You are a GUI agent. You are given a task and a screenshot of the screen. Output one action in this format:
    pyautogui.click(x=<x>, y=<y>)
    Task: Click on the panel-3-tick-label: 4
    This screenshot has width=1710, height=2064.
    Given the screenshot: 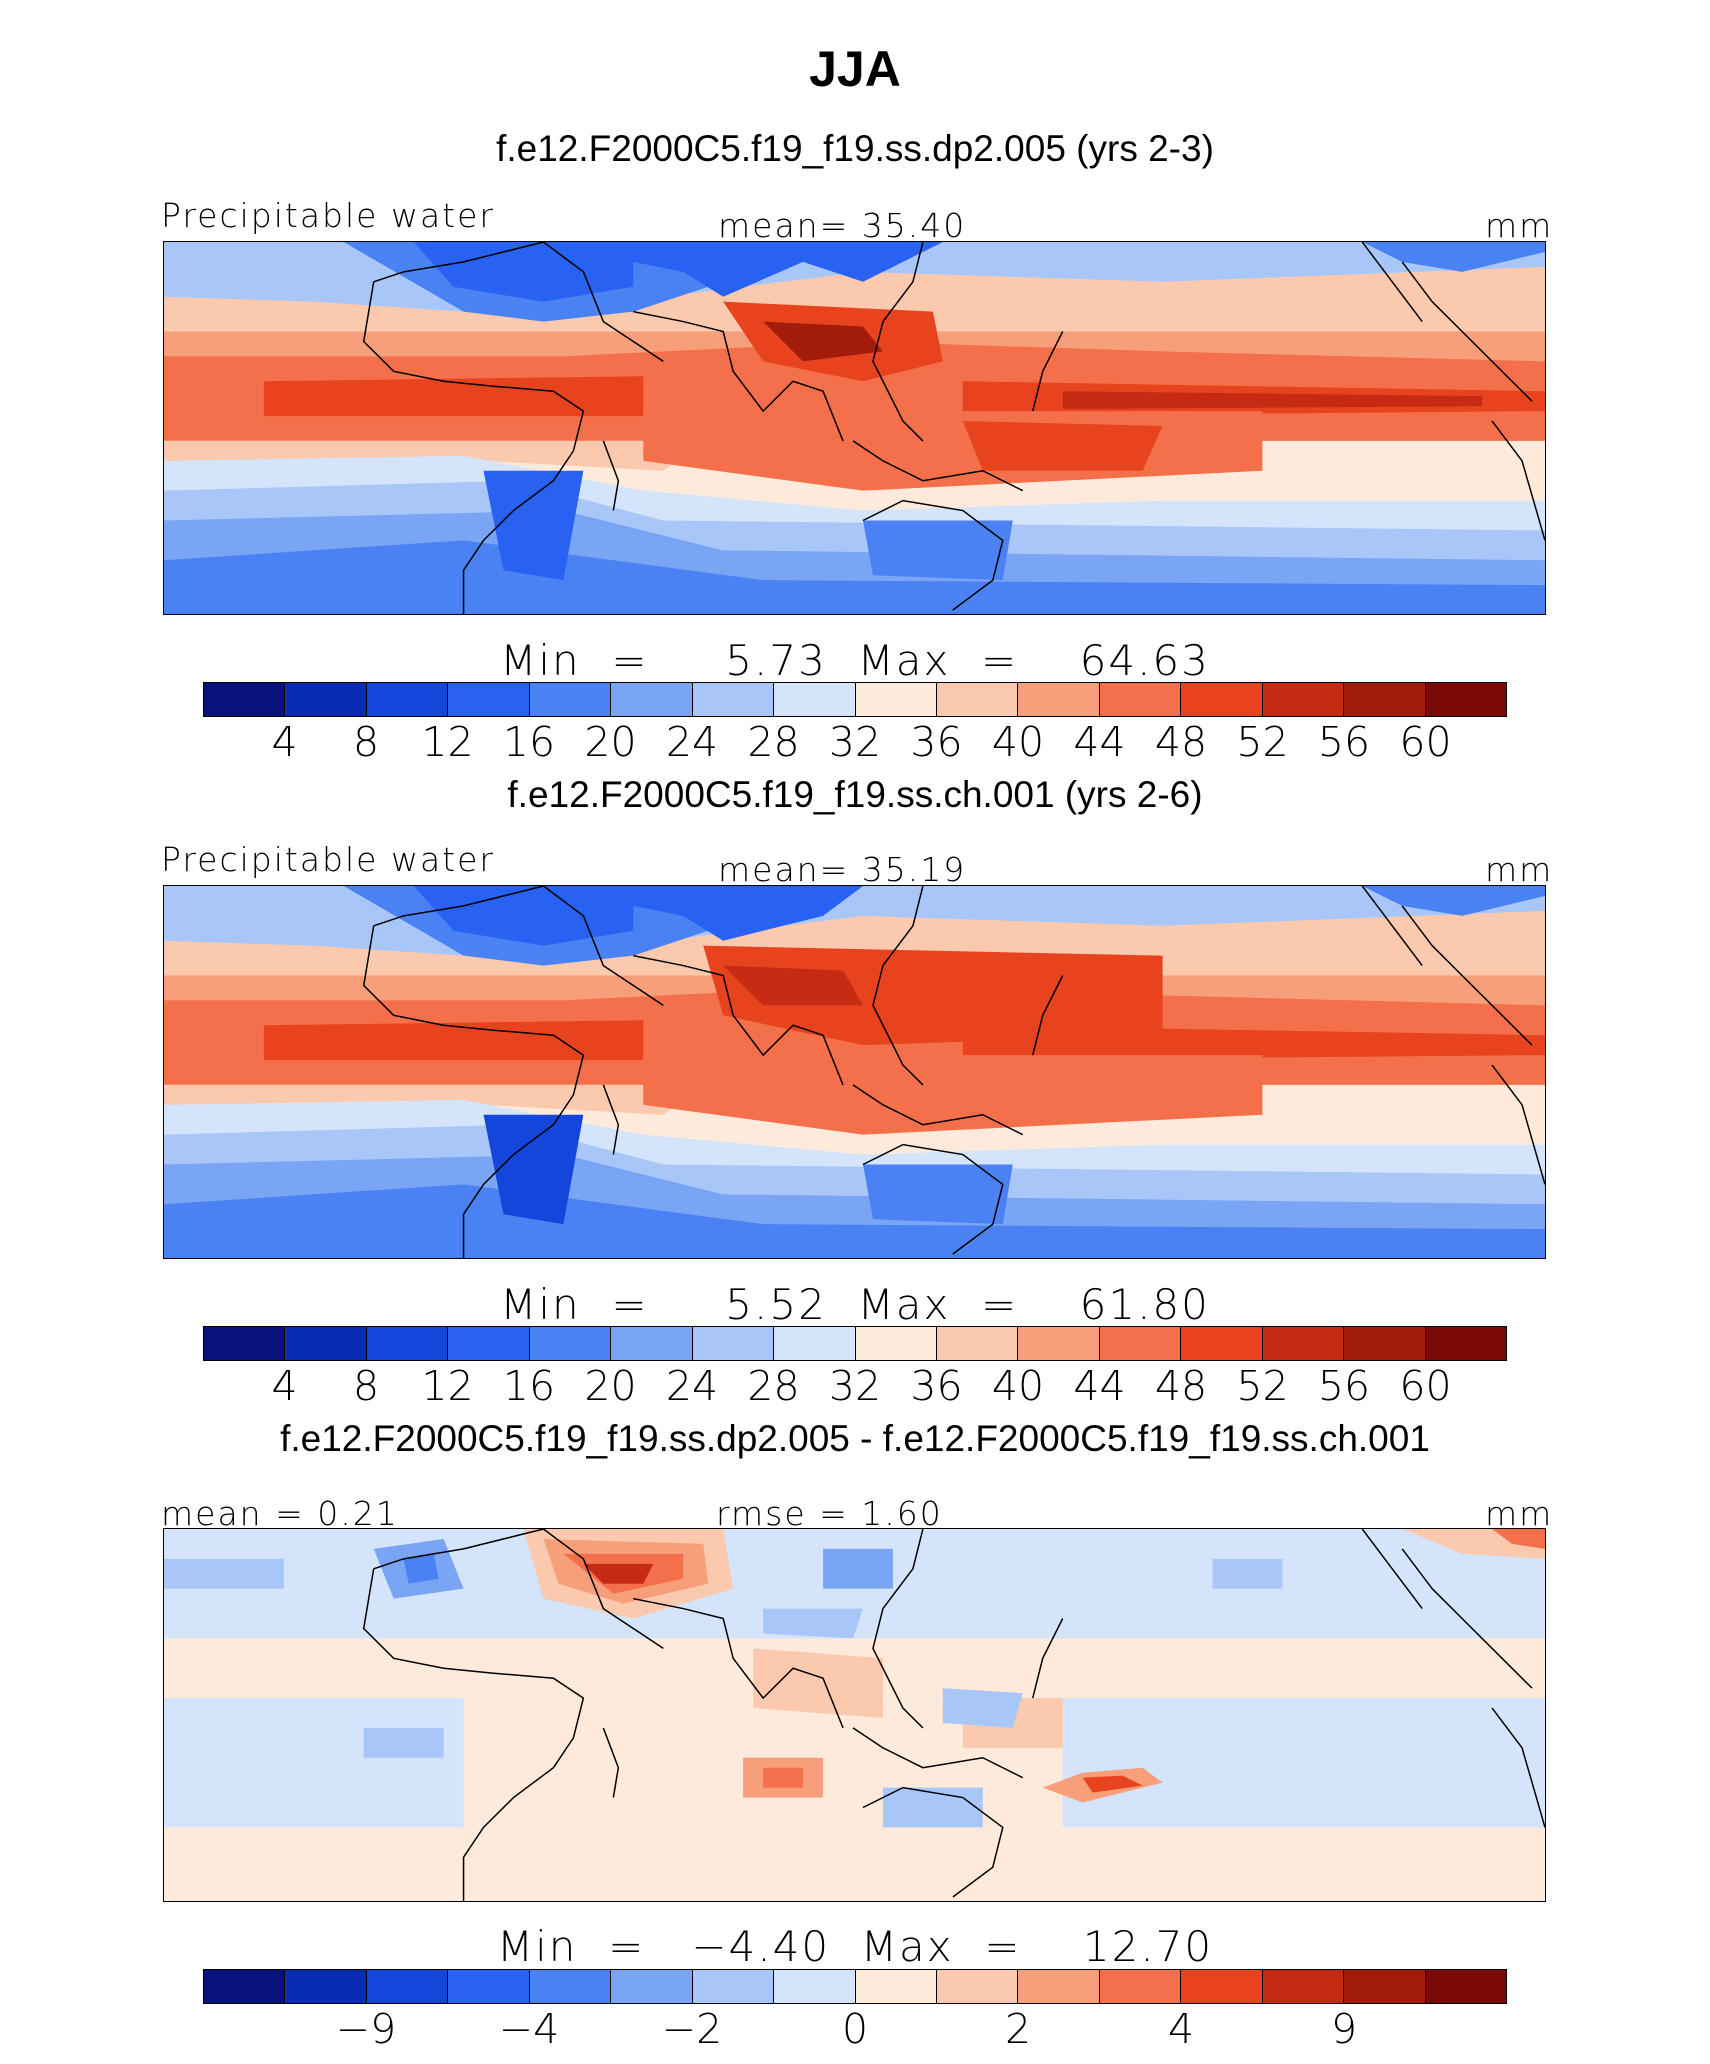 What is the action you would take?
    pyautogui.click(x=1181, y=2029)
    